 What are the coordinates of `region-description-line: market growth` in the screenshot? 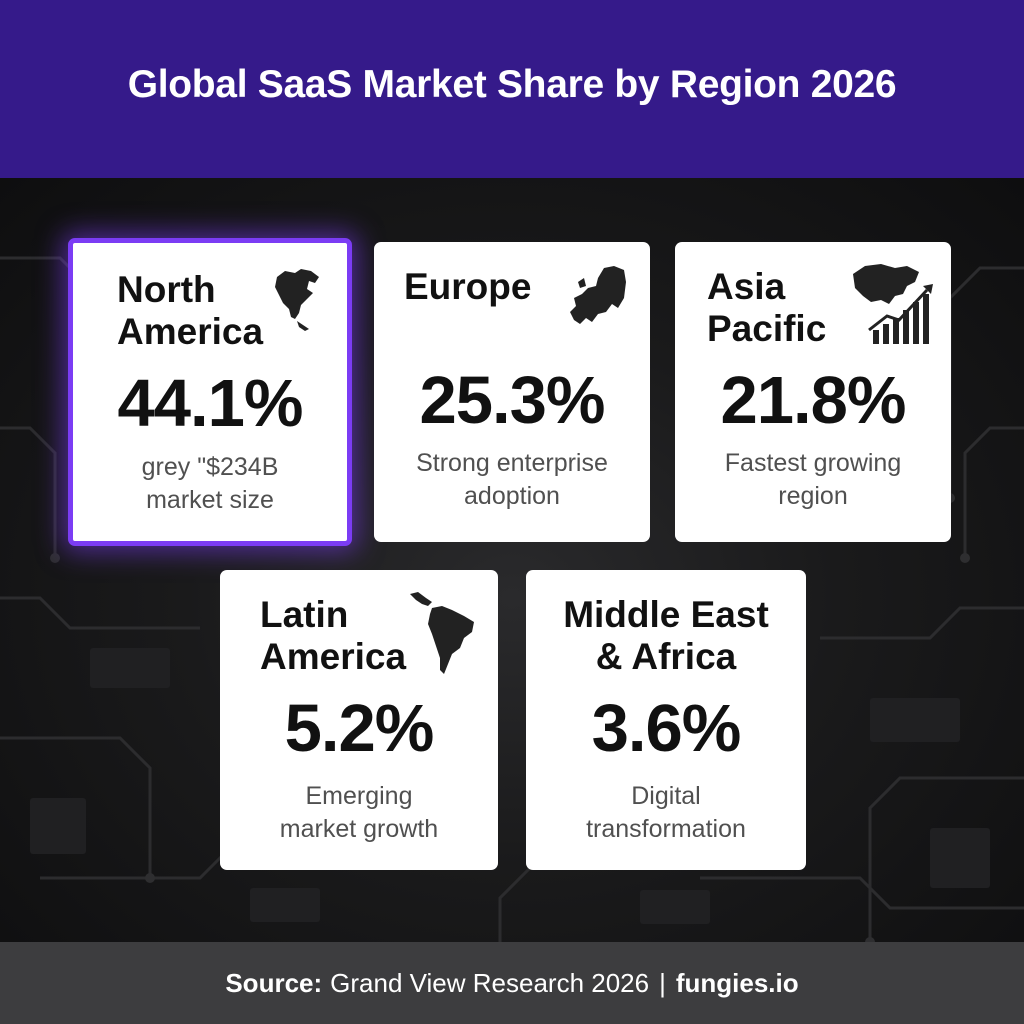 It's located at (359, 829).